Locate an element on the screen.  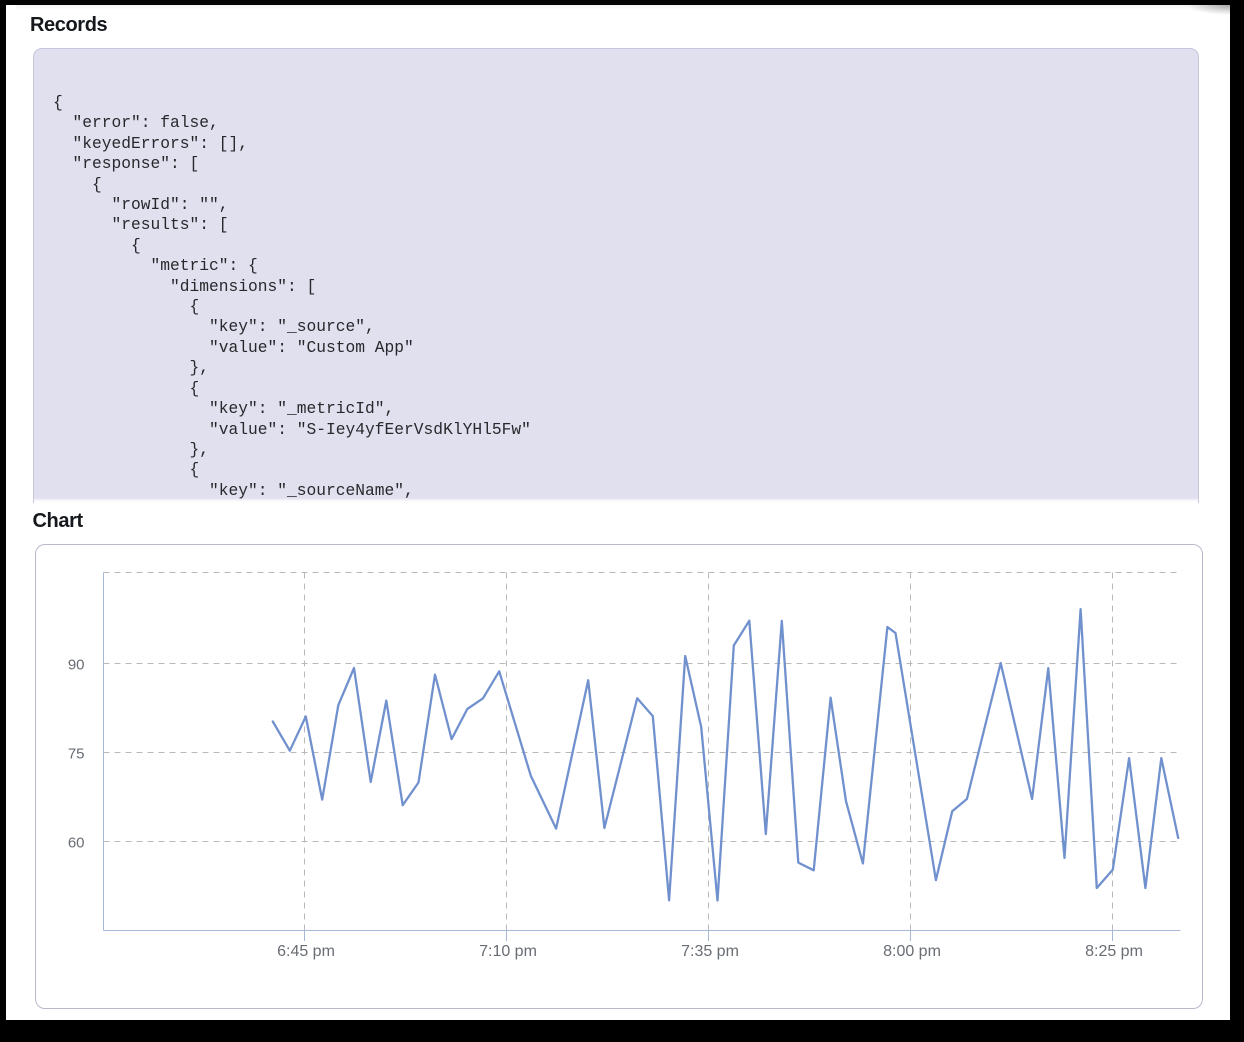
svg-text: 7:35 pm is located at coordinates (710, 951).